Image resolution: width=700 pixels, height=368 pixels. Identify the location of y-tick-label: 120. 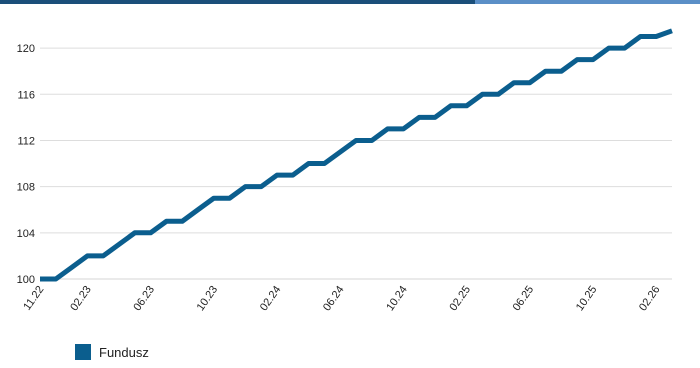
(26, 49).